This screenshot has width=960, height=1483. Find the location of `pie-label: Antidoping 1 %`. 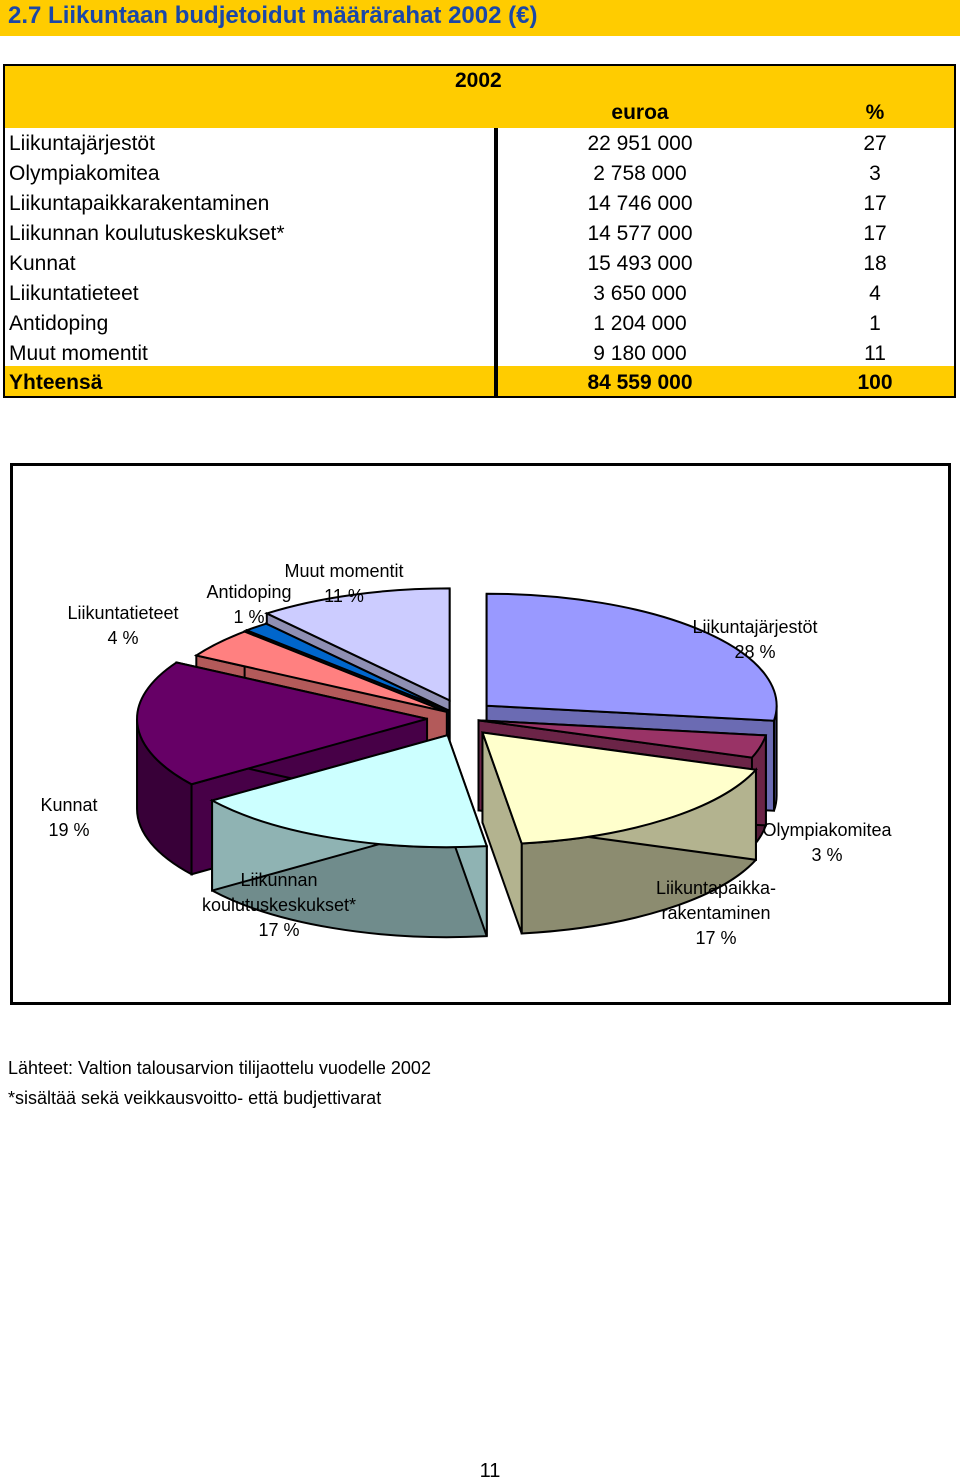

pie-label: Antidoping 1 % is located at coordinates (248, 604).